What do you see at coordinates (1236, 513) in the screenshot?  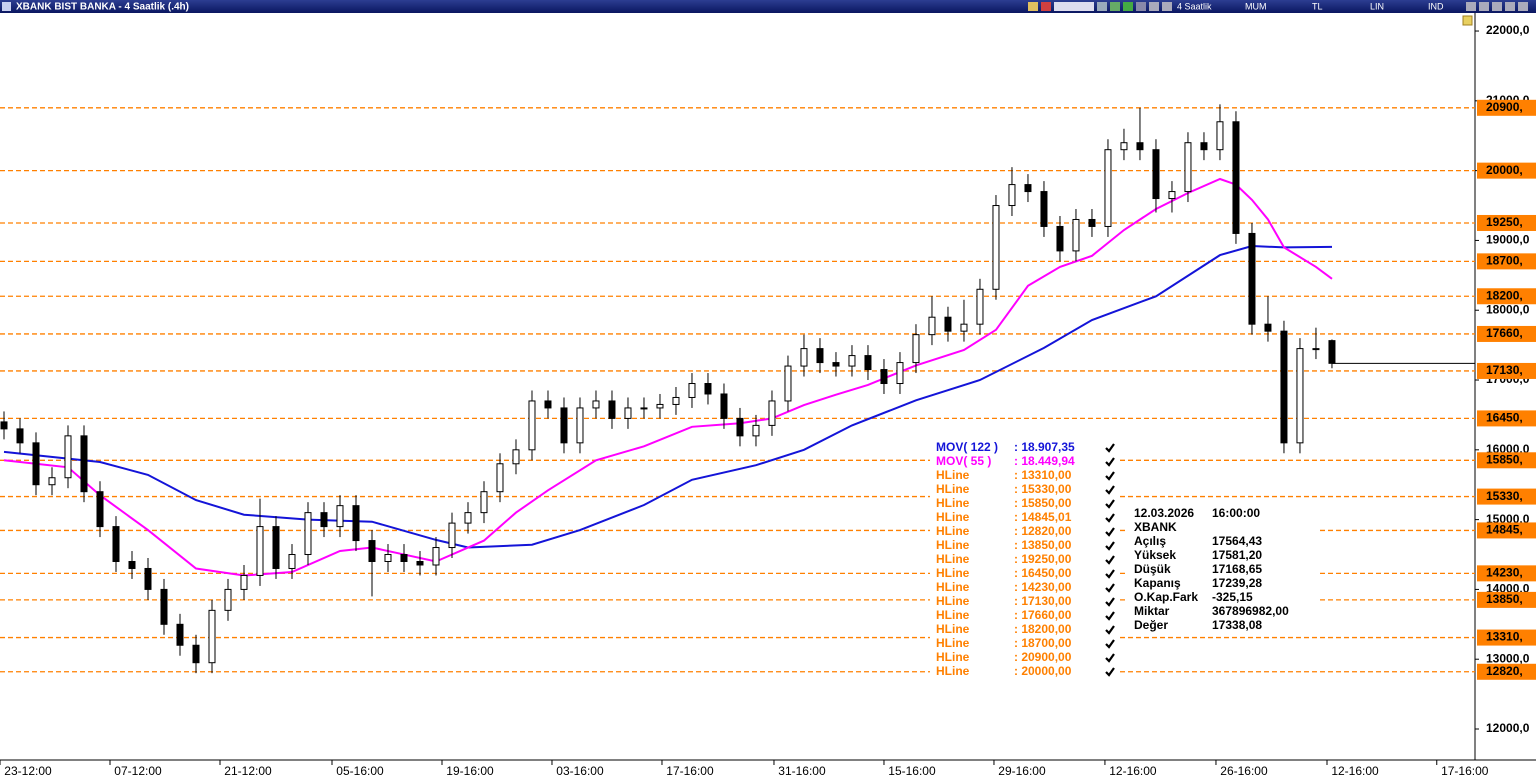 I see `info-time: 16:00:00` at bounding box center [1236, 513].